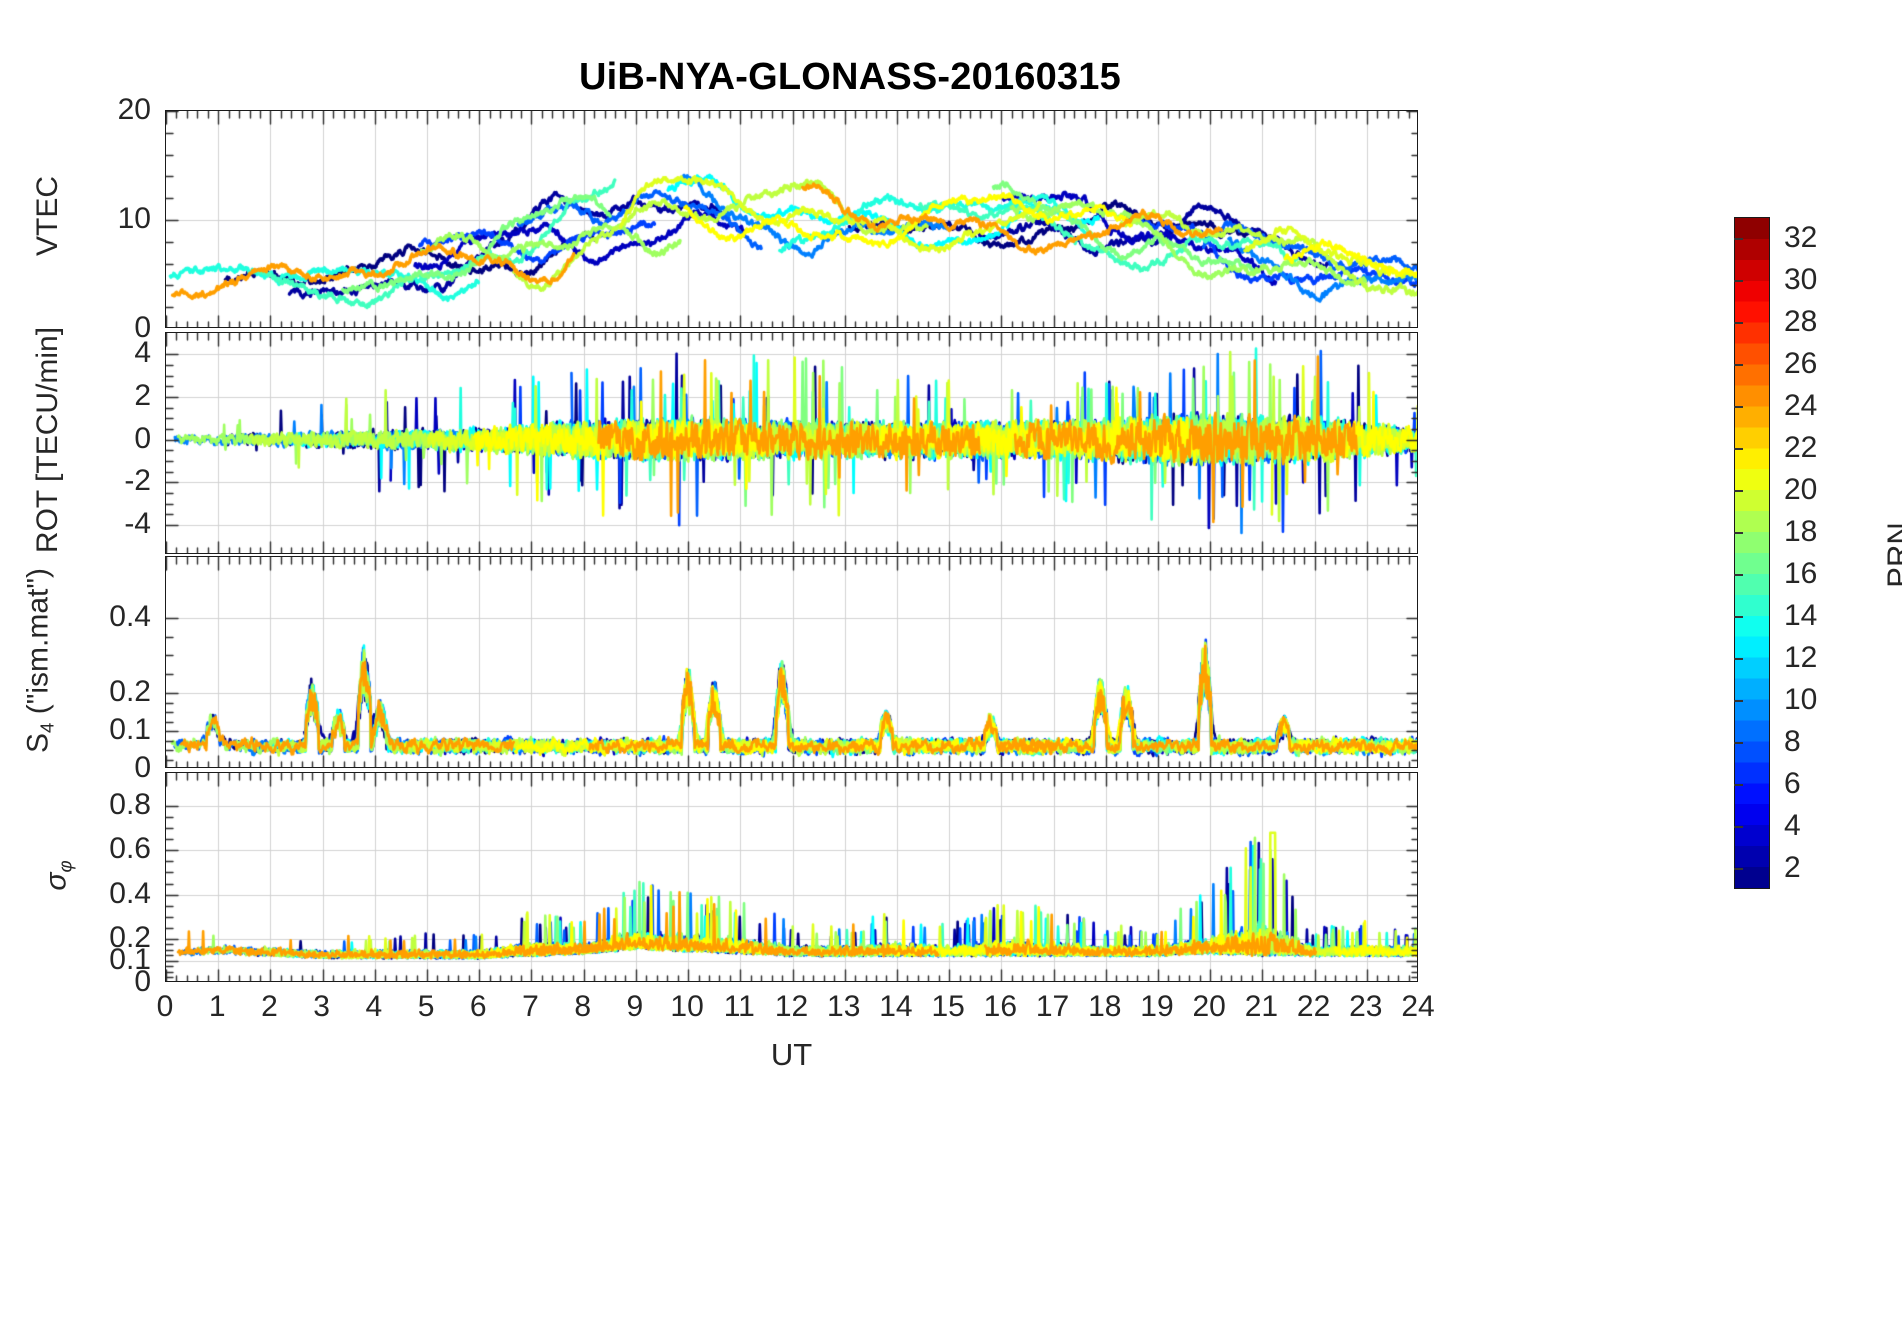 This screenshot has width=1902, height=1330. What do you see at coordinates (130, 959) in the screenshot?
I see `y-tick-sigma_phi-0p1: 0.1` at bounding box center [130, 959].